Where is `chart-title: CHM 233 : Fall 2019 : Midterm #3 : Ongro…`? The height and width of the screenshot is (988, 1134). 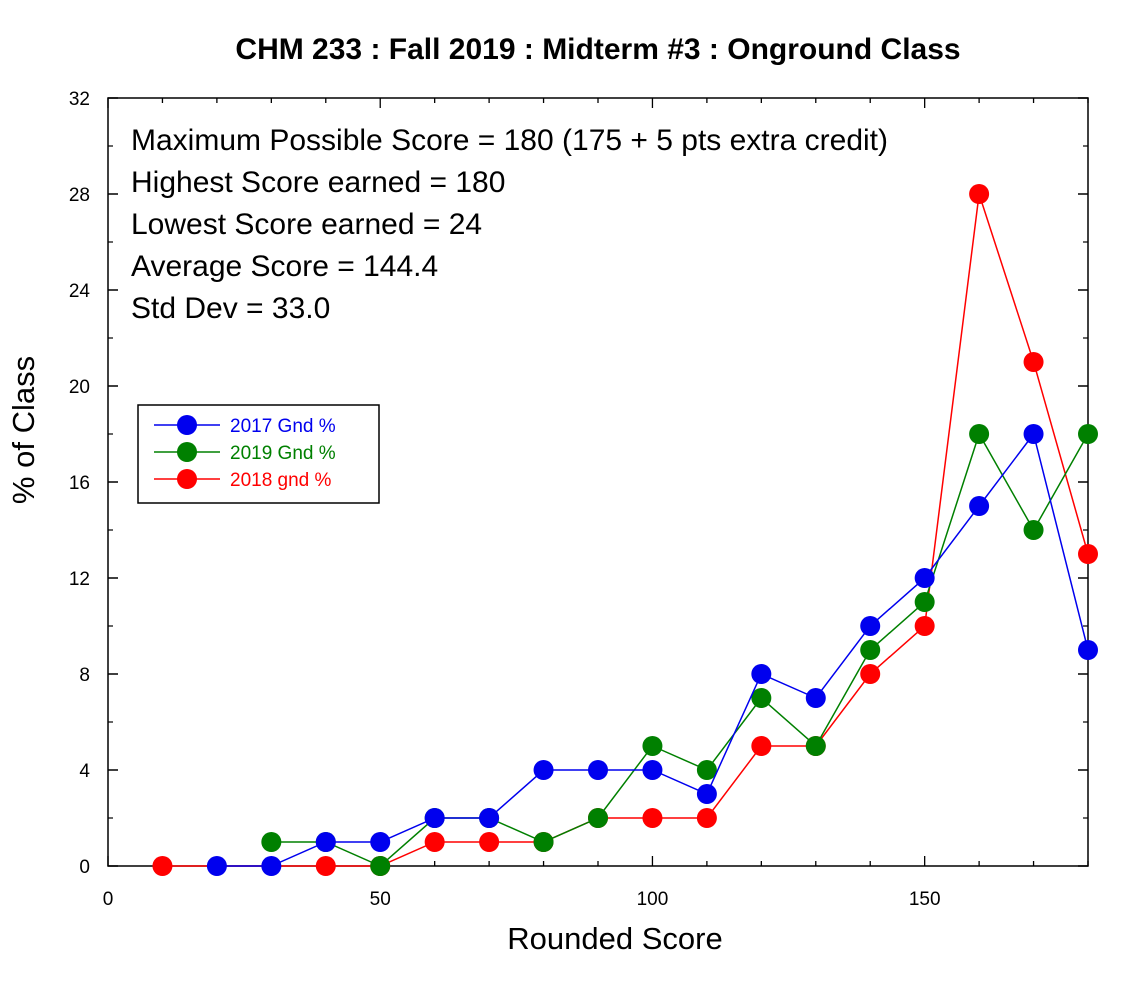
chart-title: CHM 233 : Fall 2019 : Midterm #3 : Ongro… is located at coordinates (597, 49).